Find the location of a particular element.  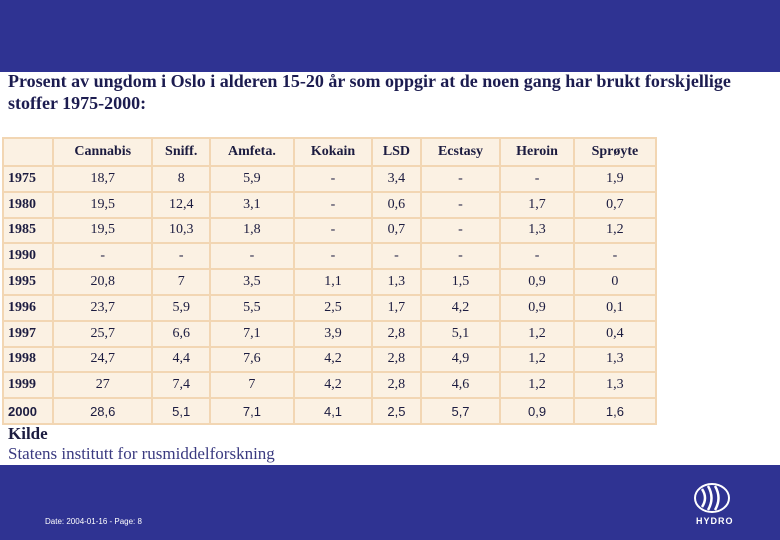

column-header: Kokain is located at coordinates (333, 152).